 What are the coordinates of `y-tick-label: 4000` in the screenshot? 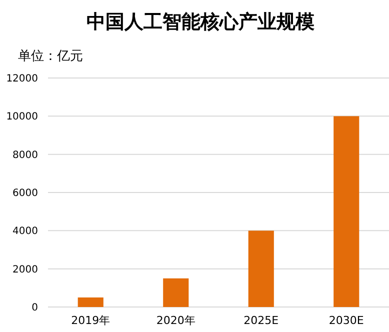 It's located at (25, 232).